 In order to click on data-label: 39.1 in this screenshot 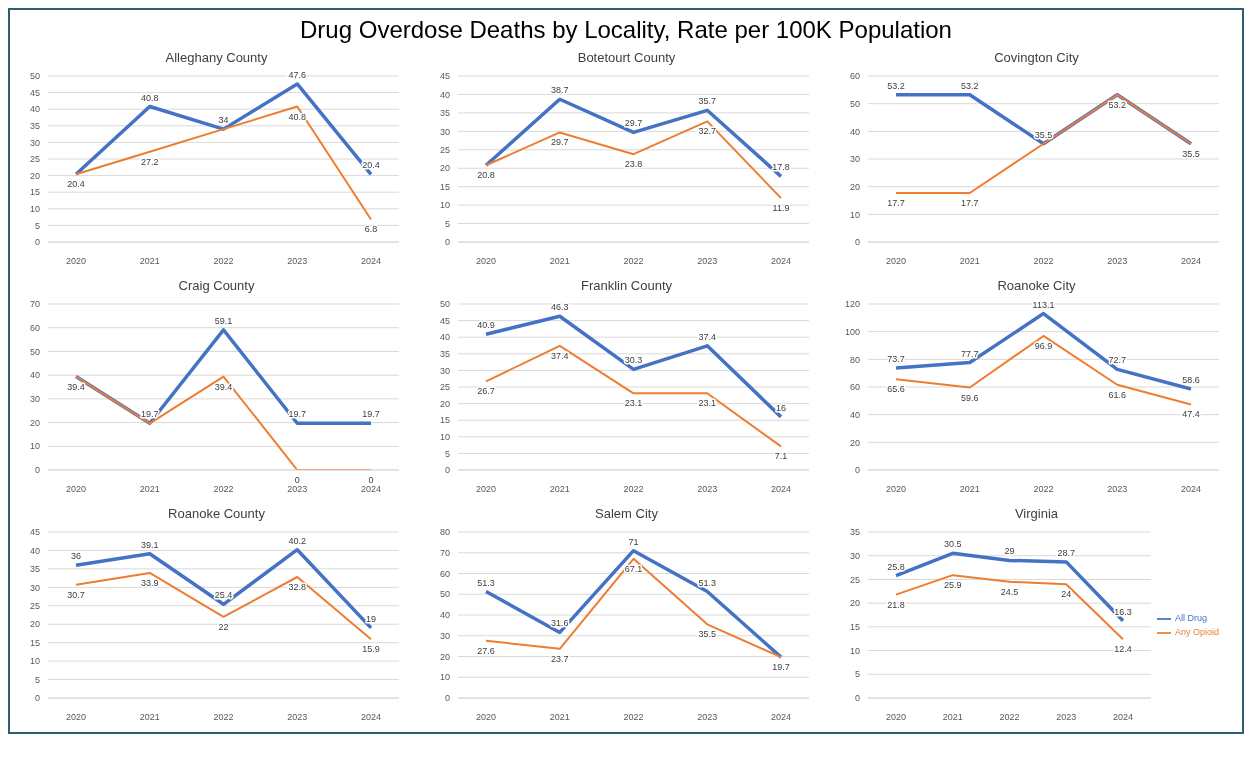, I will do `click(149, 544)`.